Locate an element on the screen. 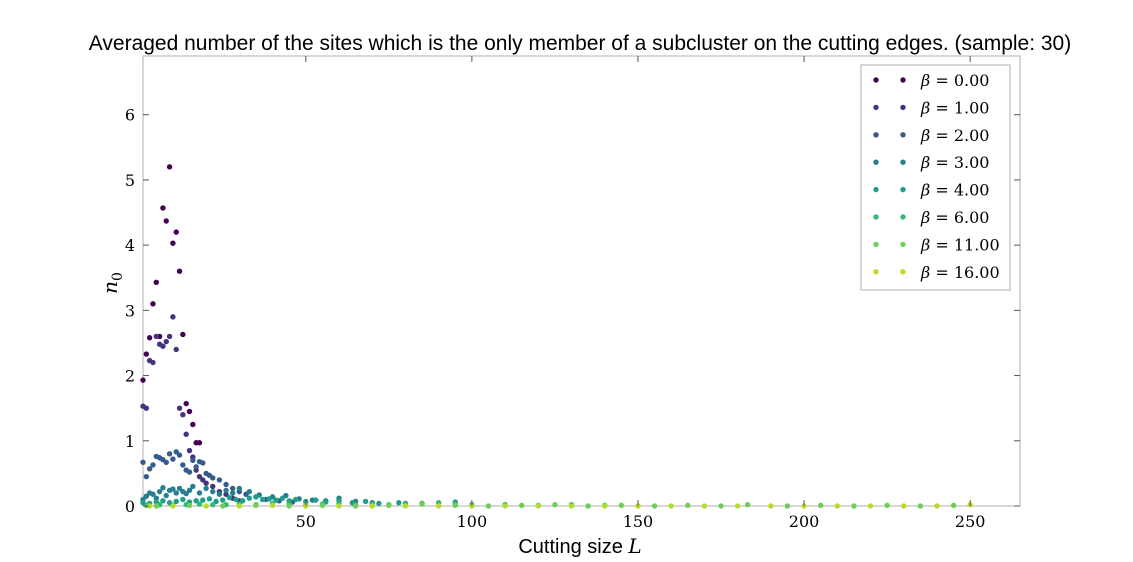  series-6-points is located at coordinates (555, 505).